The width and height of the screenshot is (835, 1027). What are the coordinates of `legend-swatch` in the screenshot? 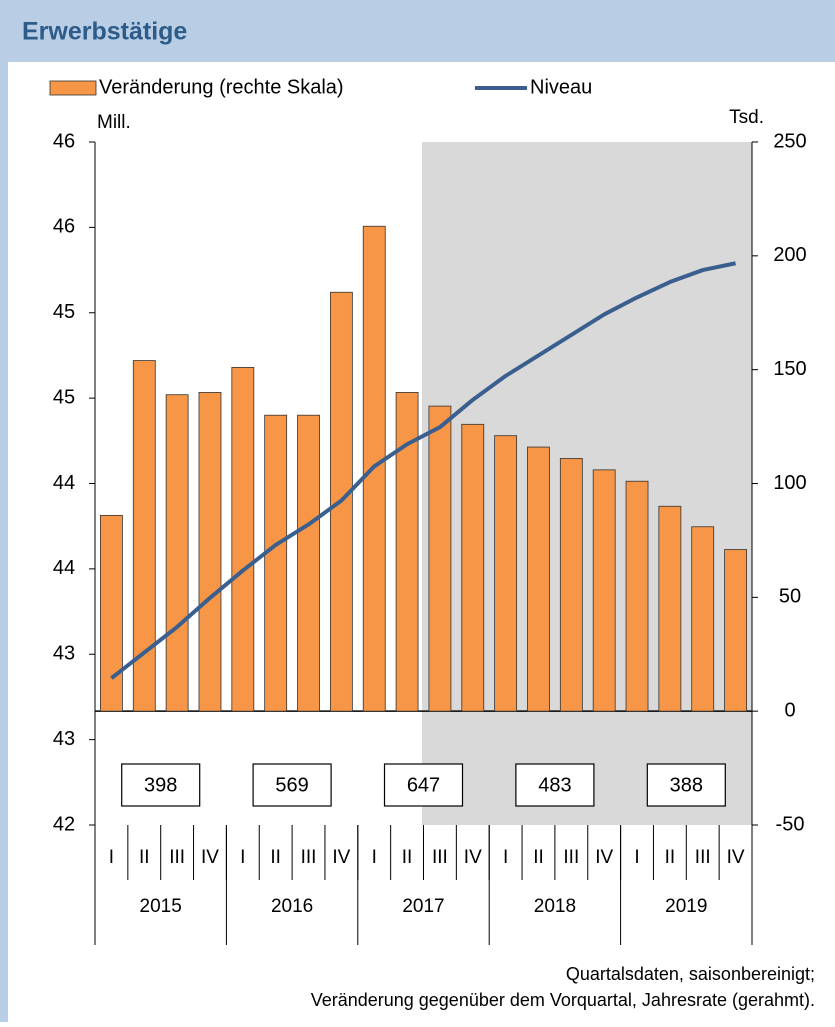 It's located at (73, 88).